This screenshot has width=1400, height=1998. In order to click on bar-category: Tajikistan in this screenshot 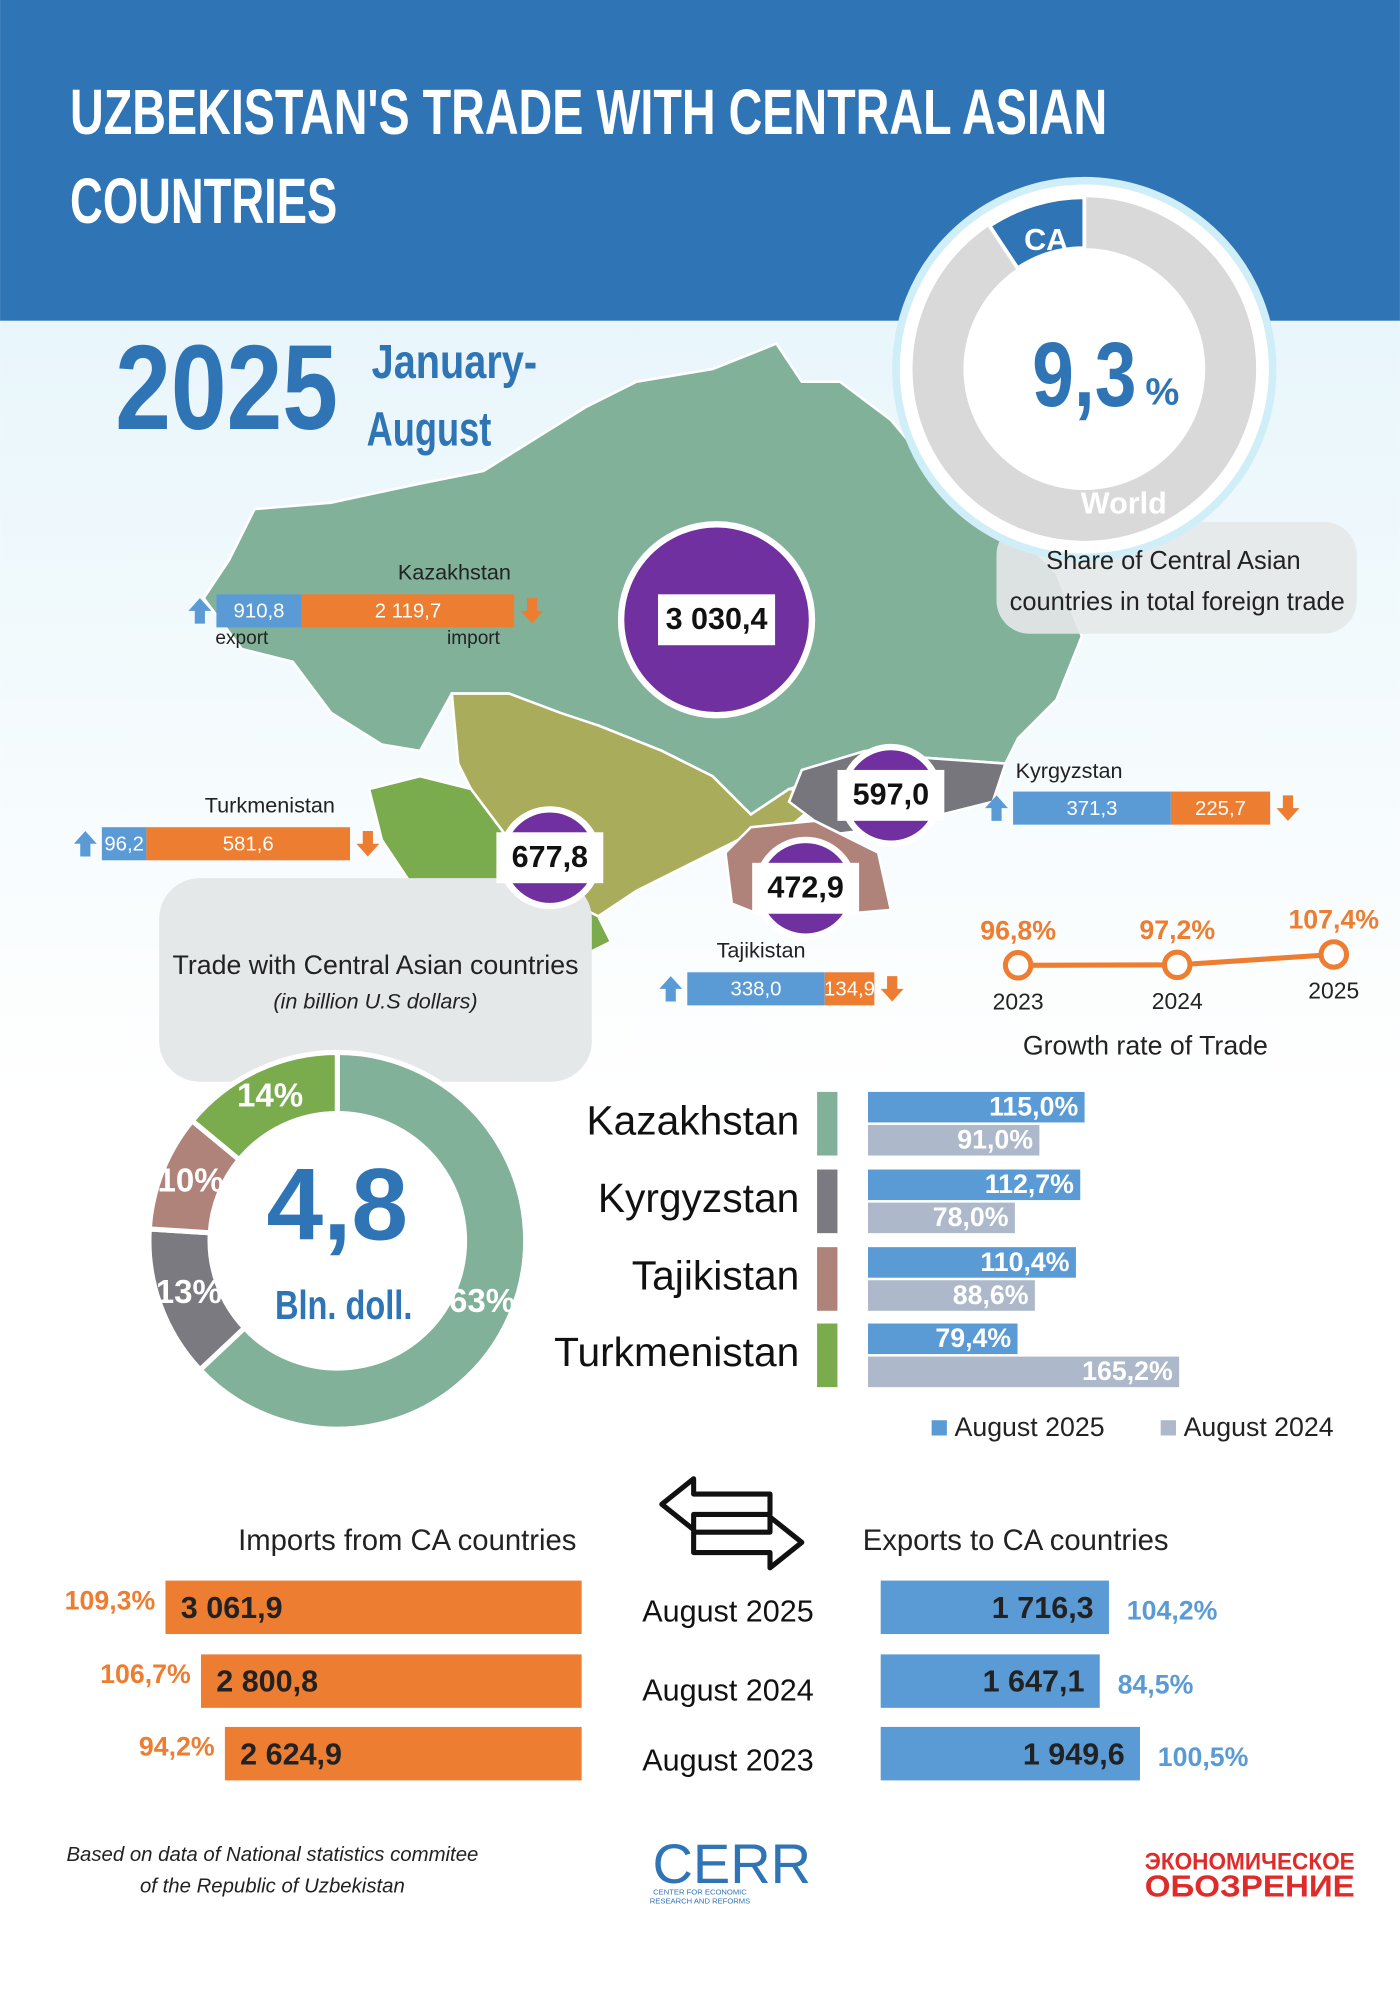, I will do `click(715, 1276)`.